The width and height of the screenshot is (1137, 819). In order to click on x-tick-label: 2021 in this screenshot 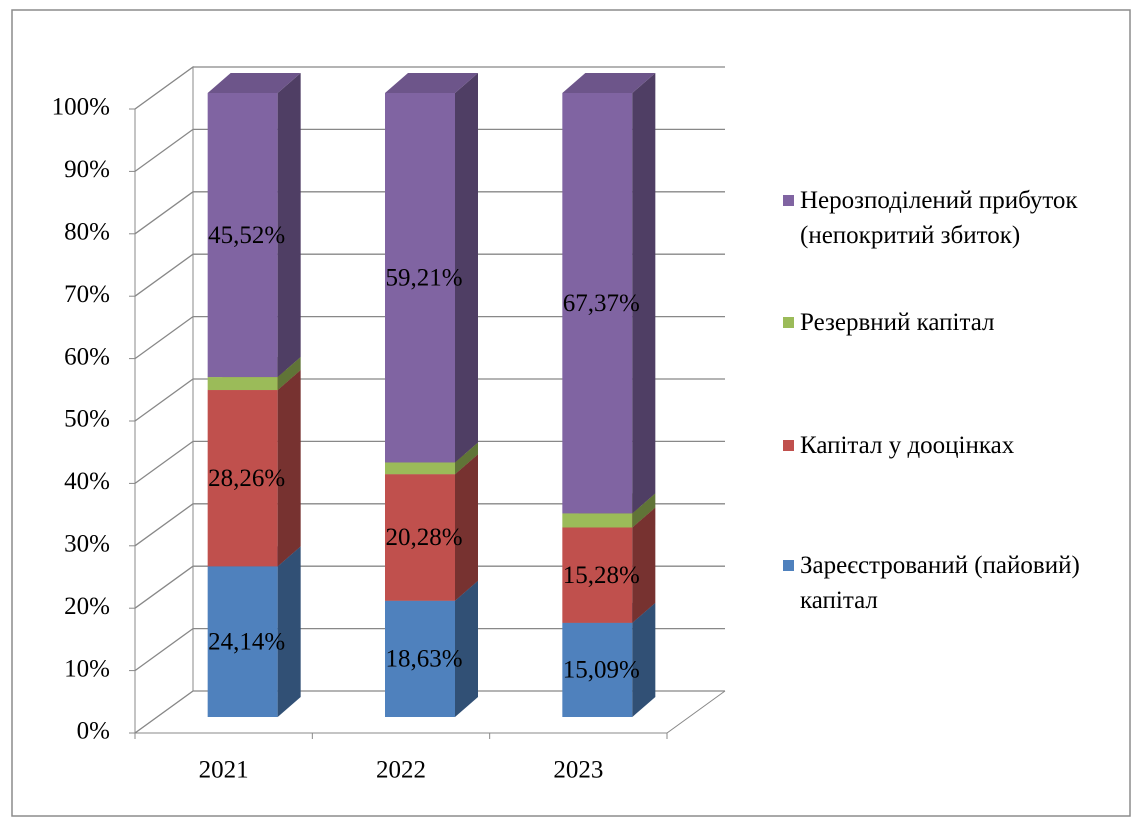, I will do `click(224, 770)`.